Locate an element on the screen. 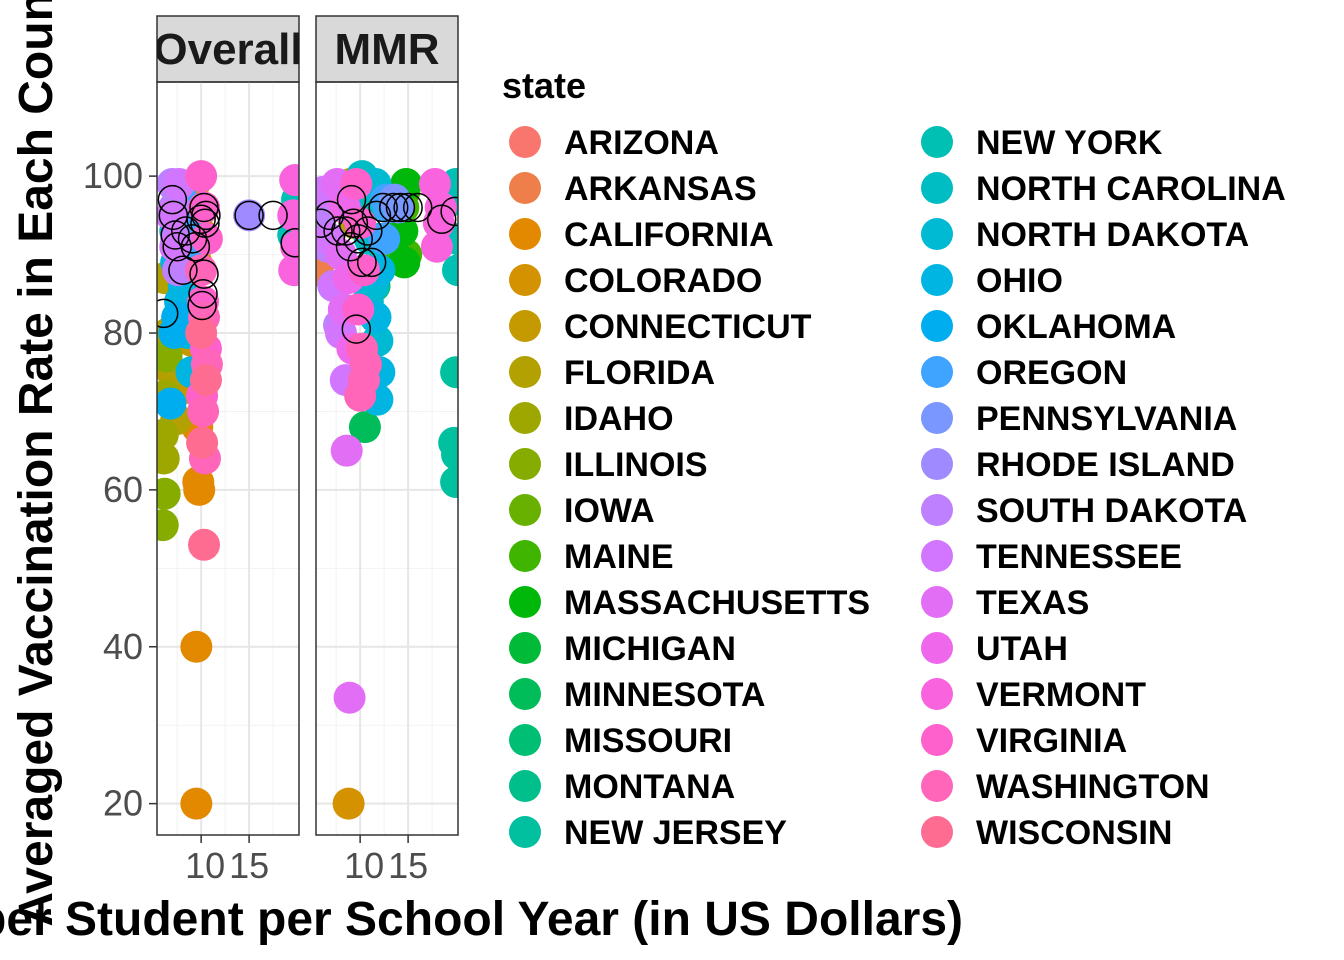  legend-label: TENNESSEE is located at coordinates (1079, 557).